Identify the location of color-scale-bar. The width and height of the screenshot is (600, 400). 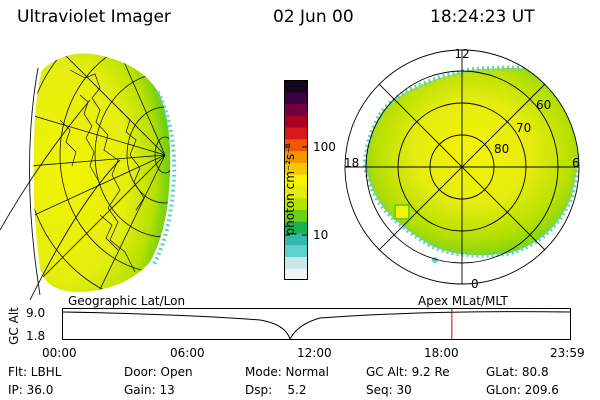
(296, 180).